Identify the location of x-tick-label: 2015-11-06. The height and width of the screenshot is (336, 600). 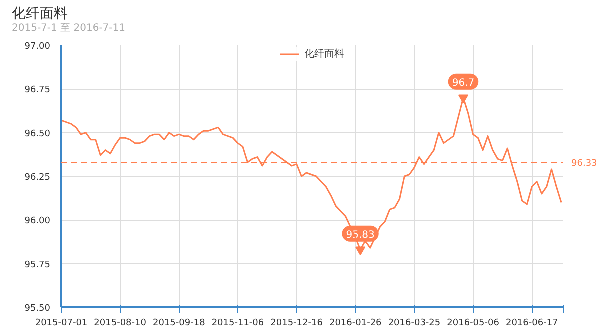
(238, 323).